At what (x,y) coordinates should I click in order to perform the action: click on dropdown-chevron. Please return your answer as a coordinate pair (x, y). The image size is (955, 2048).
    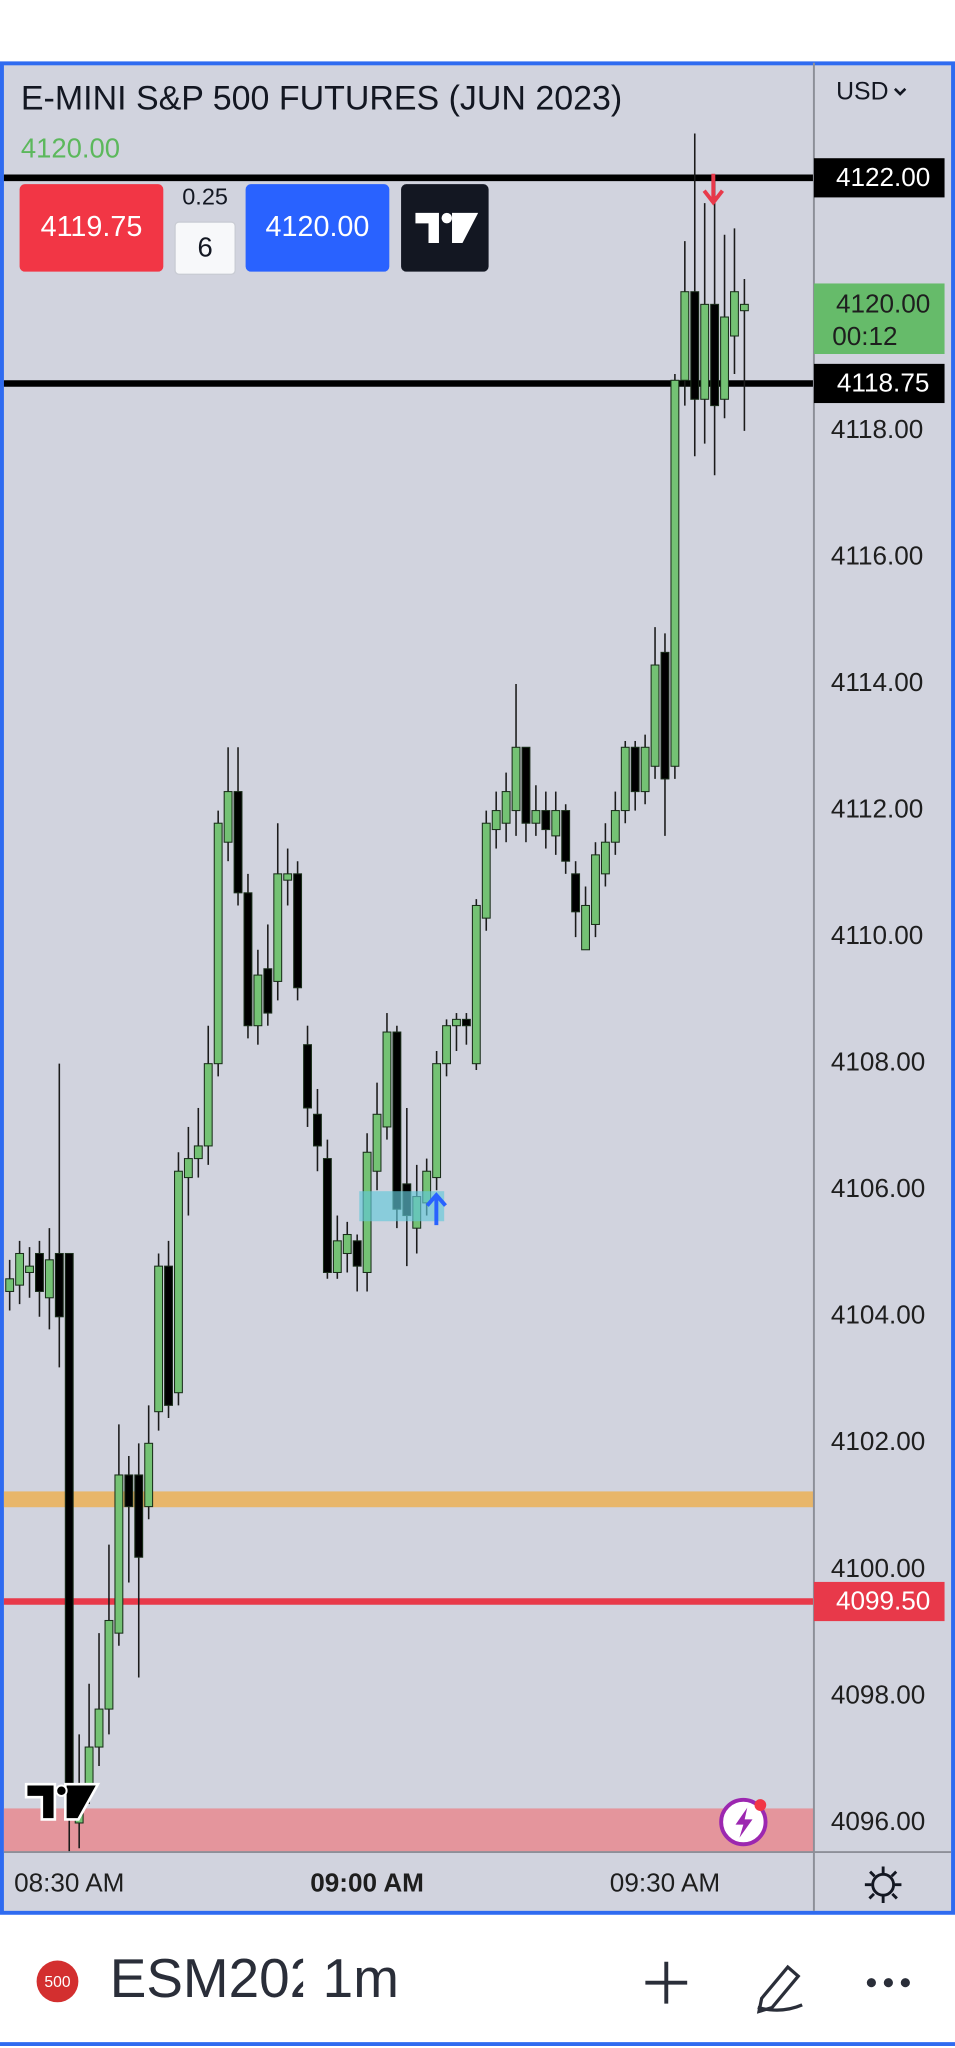
    Looking at the image, I should click on (900, 91).